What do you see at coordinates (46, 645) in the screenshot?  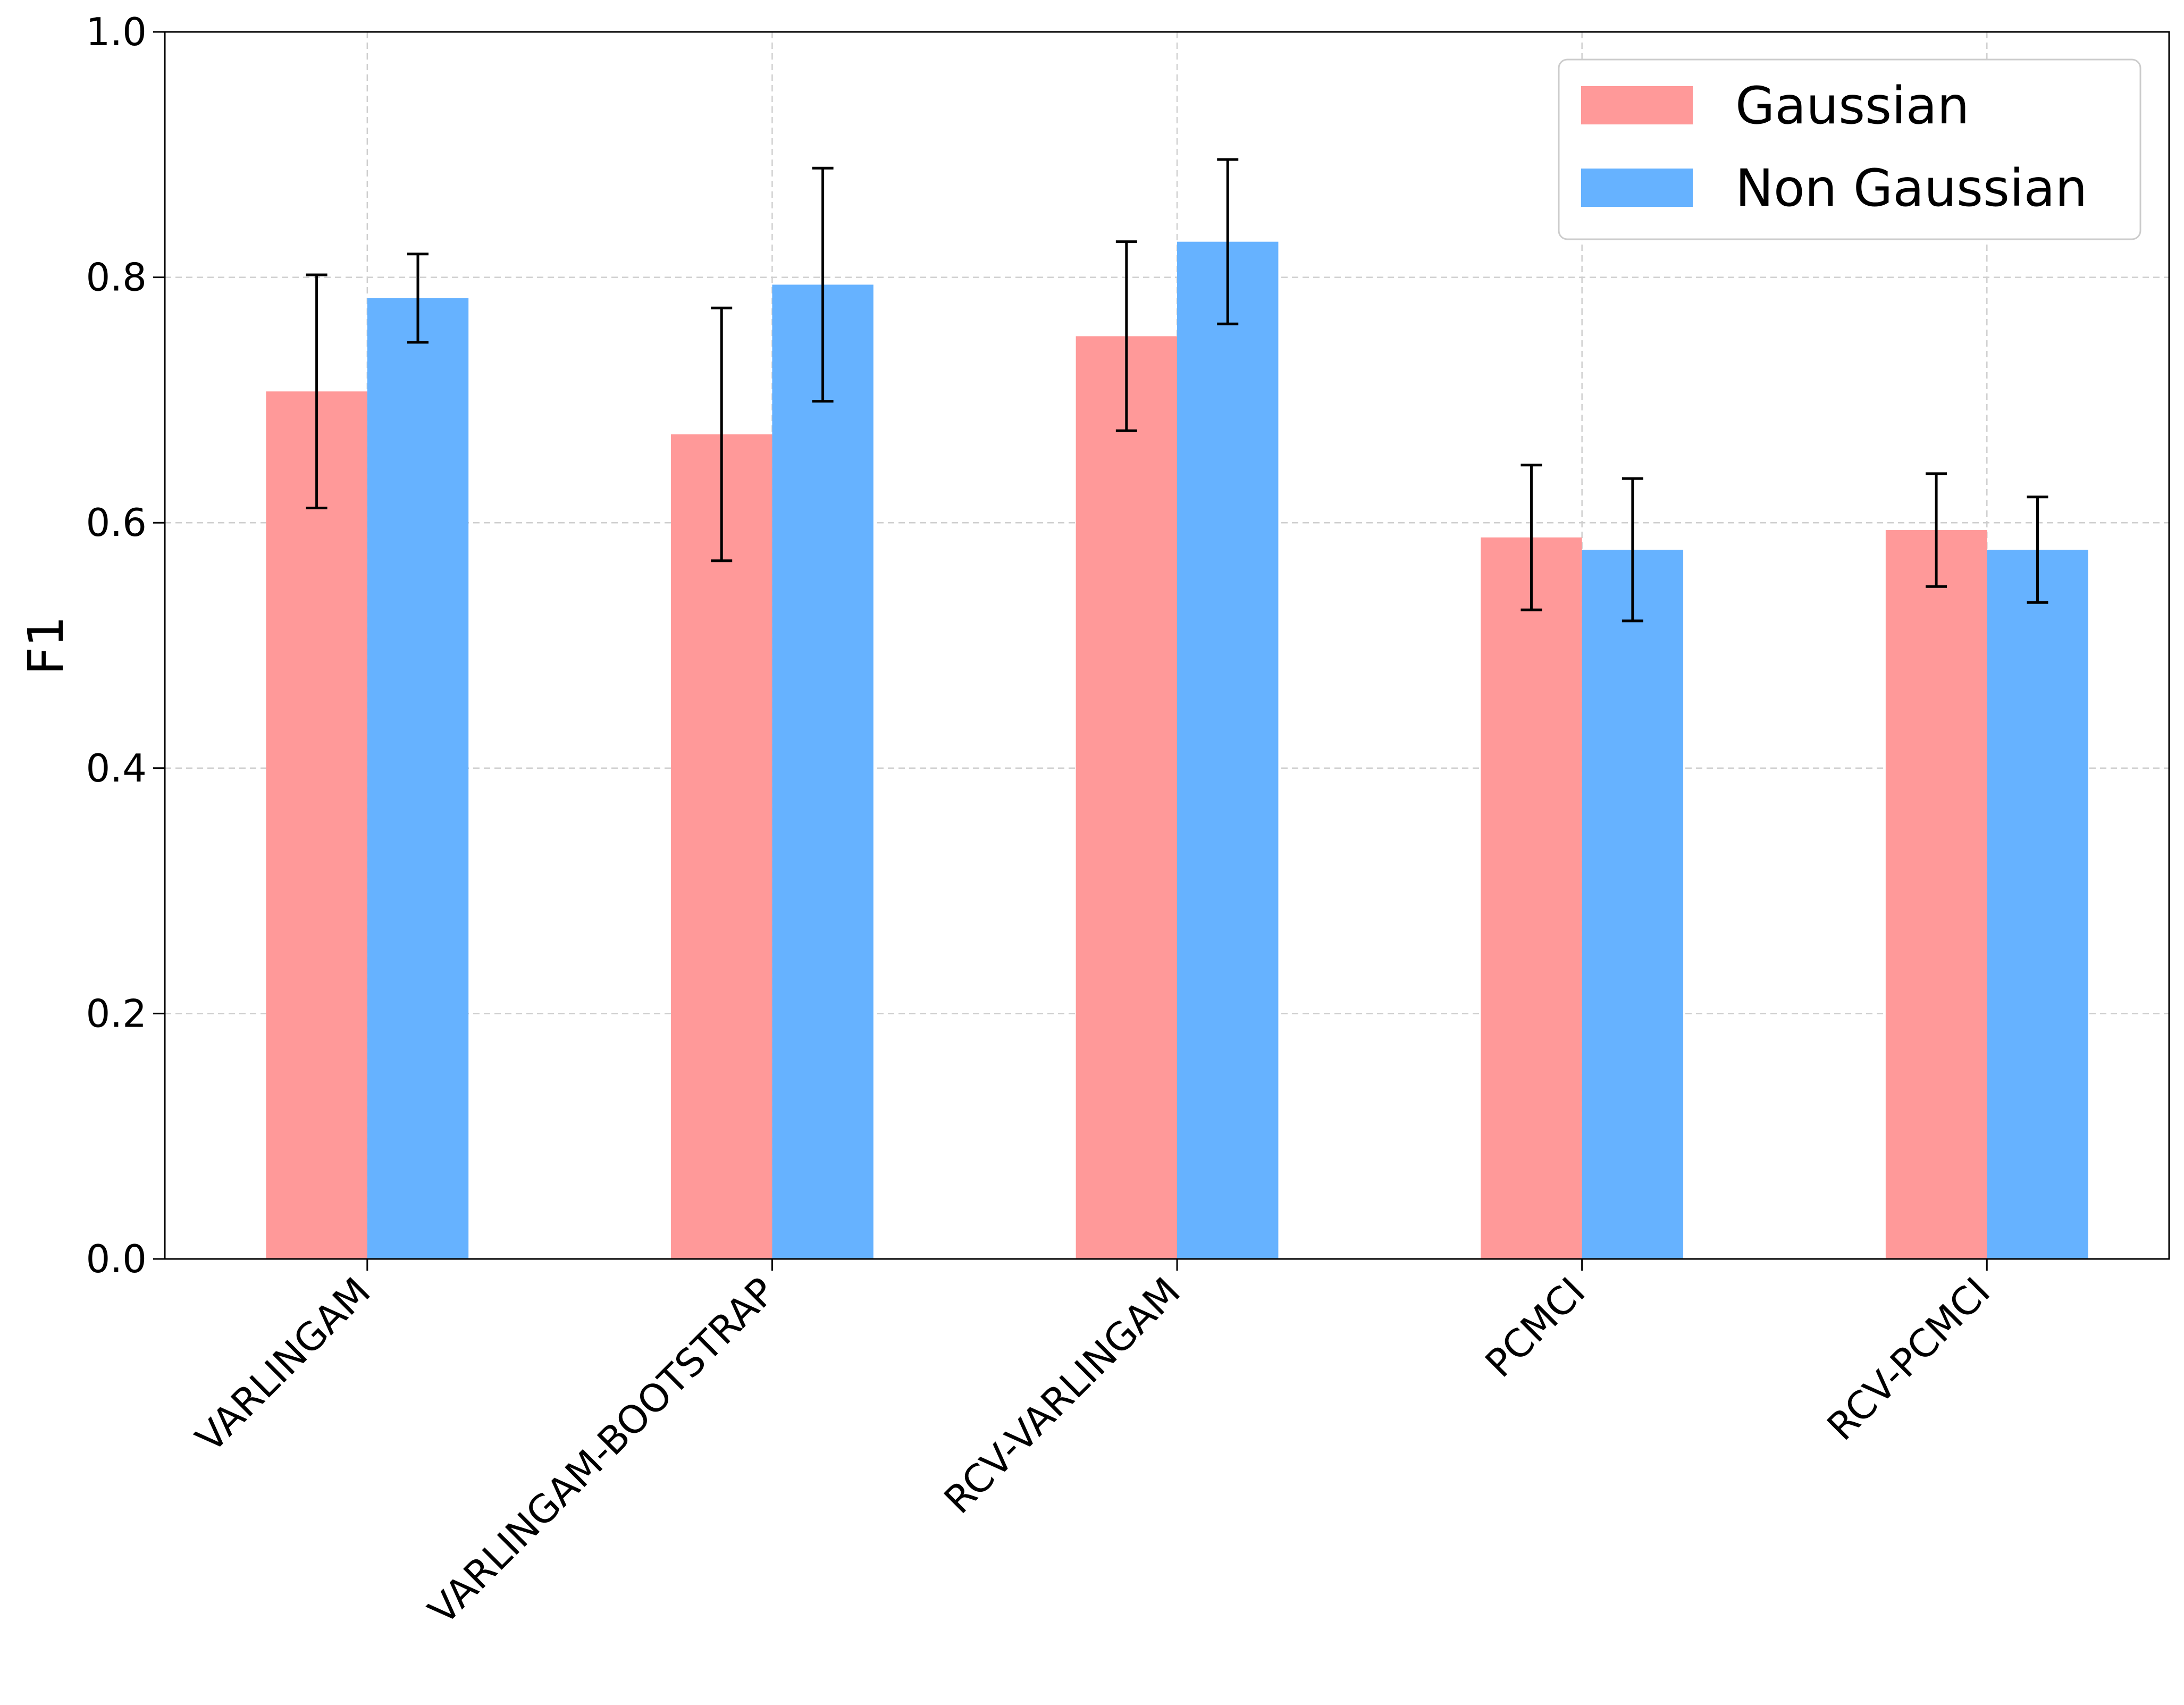 I see `y-axis-label: F1` at bounding box center [46, 645].